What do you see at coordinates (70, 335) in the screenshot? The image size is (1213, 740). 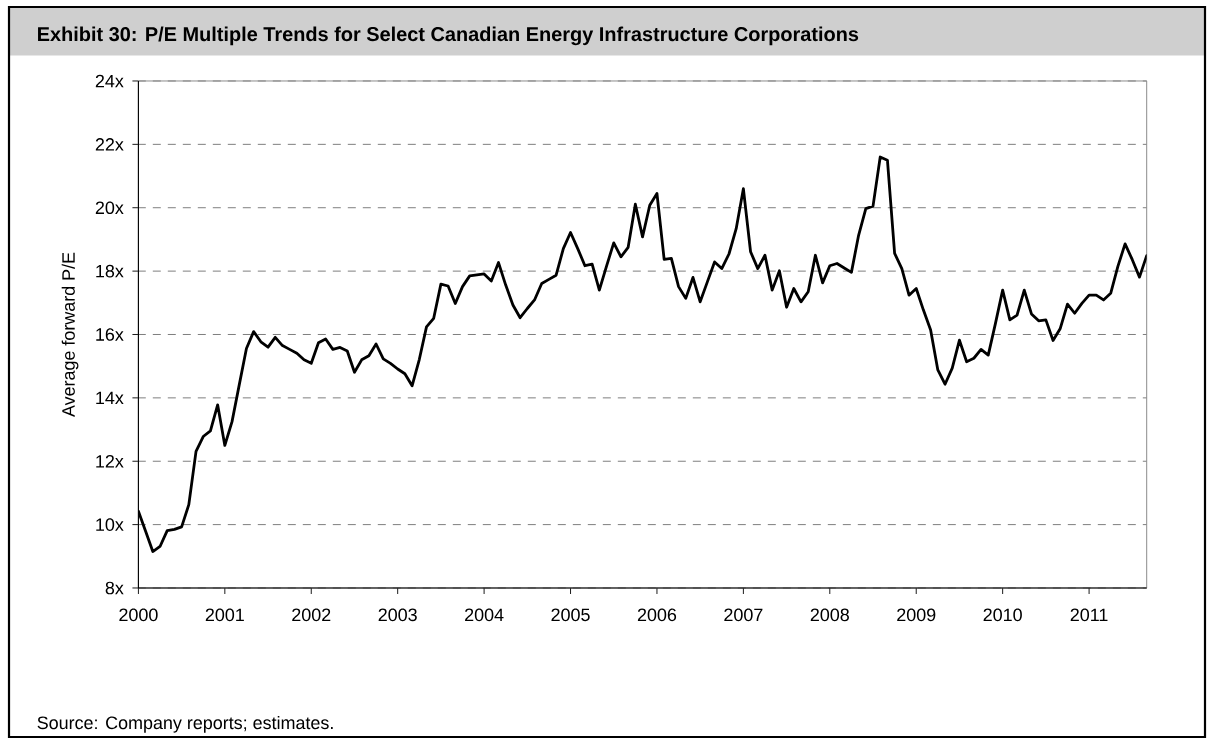 I see `y-axis-title: Average forward P/E` at bounding box center [70, 335].